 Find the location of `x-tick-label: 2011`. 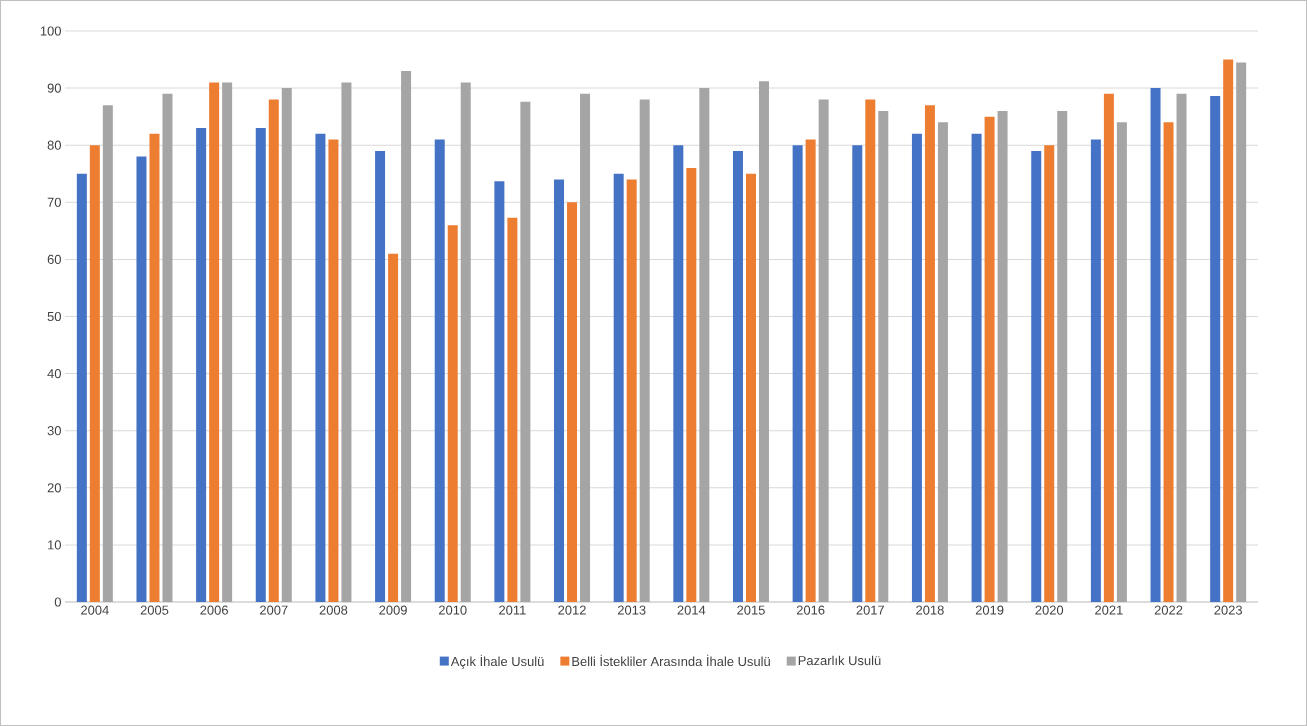

x-tick-label: 2011 is located at coordinates (512, 610).